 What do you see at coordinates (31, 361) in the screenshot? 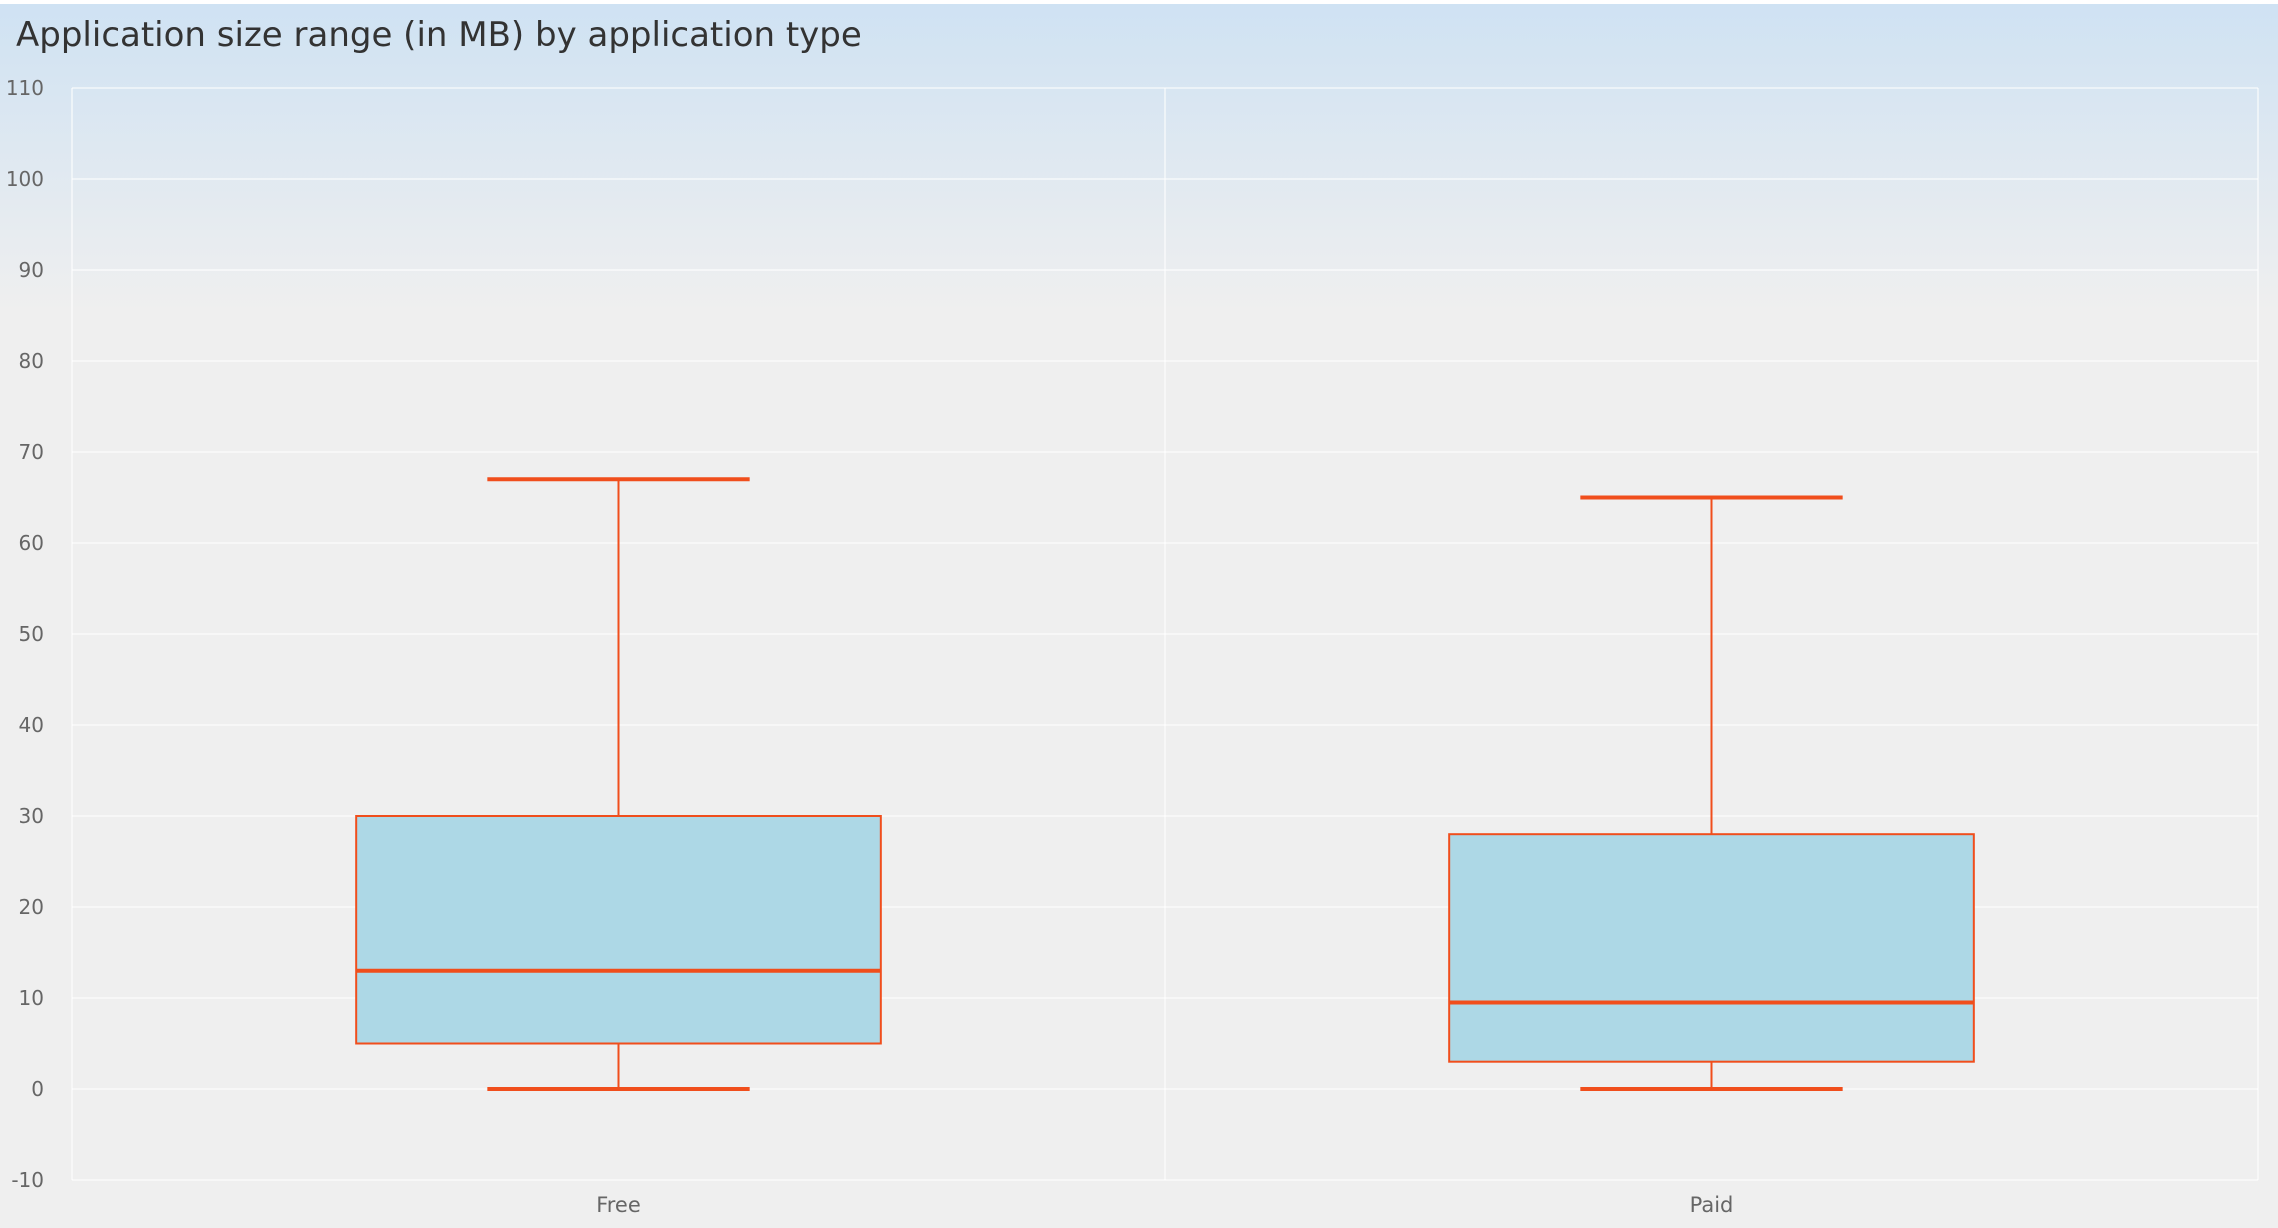
I see `y-tick-label: 80` at bounding box center [31, 361].